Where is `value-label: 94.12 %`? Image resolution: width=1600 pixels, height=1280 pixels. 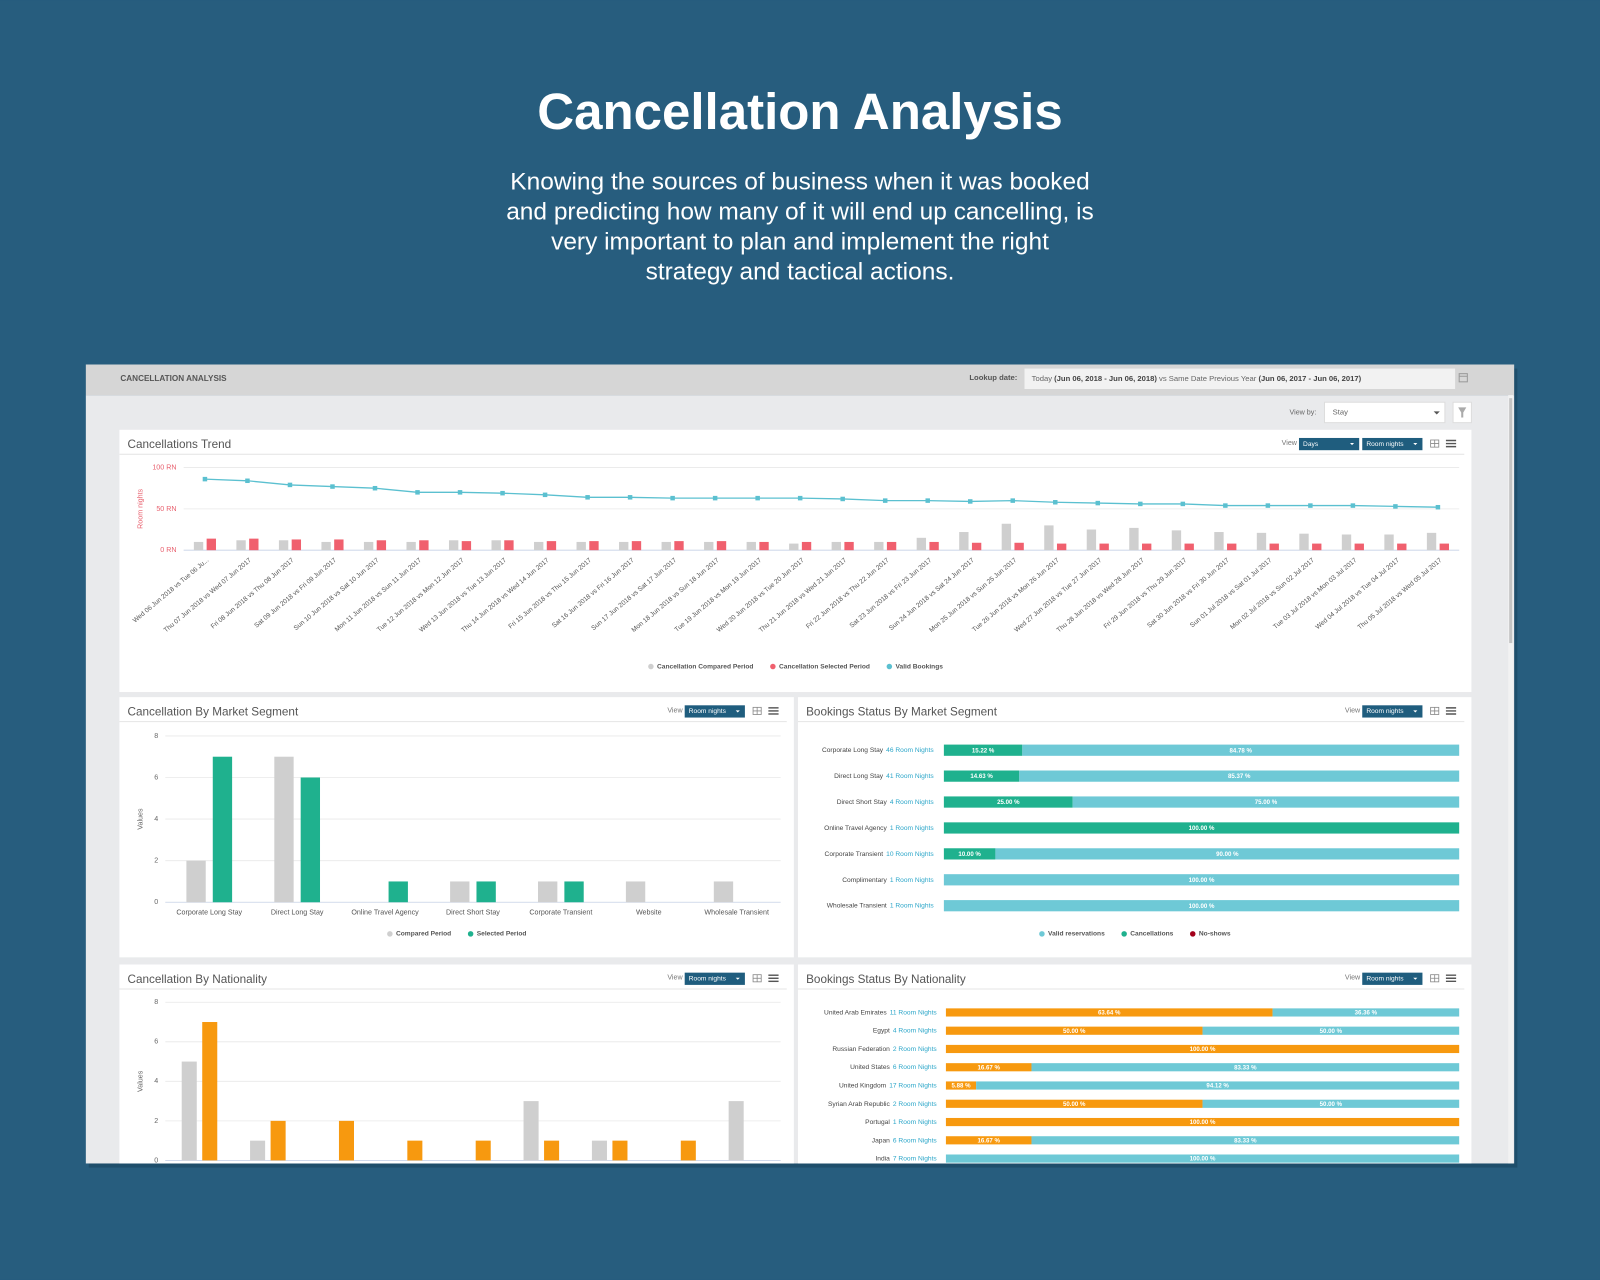 value-label: 94.12 % is located at coordinates (1217, 1086).